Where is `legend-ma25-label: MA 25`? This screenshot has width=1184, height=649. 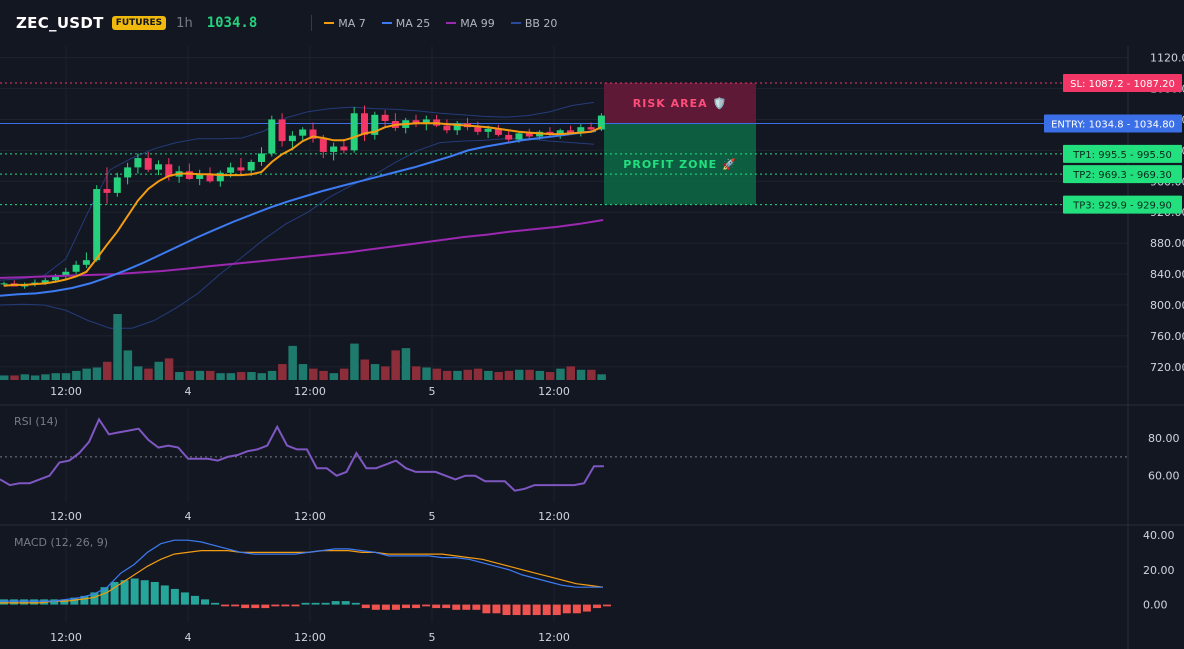 legend-ma25-label: MA 25 is located at coordinates (413, 23).